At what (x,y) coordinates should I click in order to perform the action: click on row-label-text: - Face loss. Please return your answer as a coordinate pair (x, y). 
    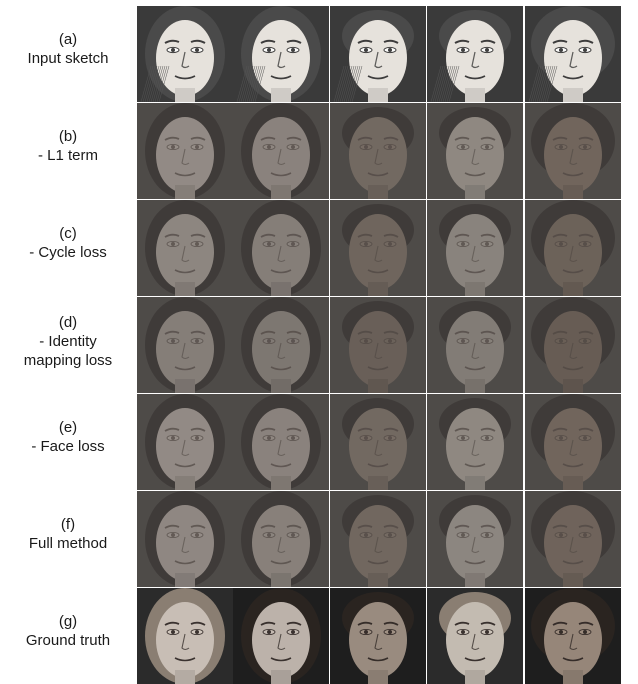
    Looking at the image, I should click on (68, 446).